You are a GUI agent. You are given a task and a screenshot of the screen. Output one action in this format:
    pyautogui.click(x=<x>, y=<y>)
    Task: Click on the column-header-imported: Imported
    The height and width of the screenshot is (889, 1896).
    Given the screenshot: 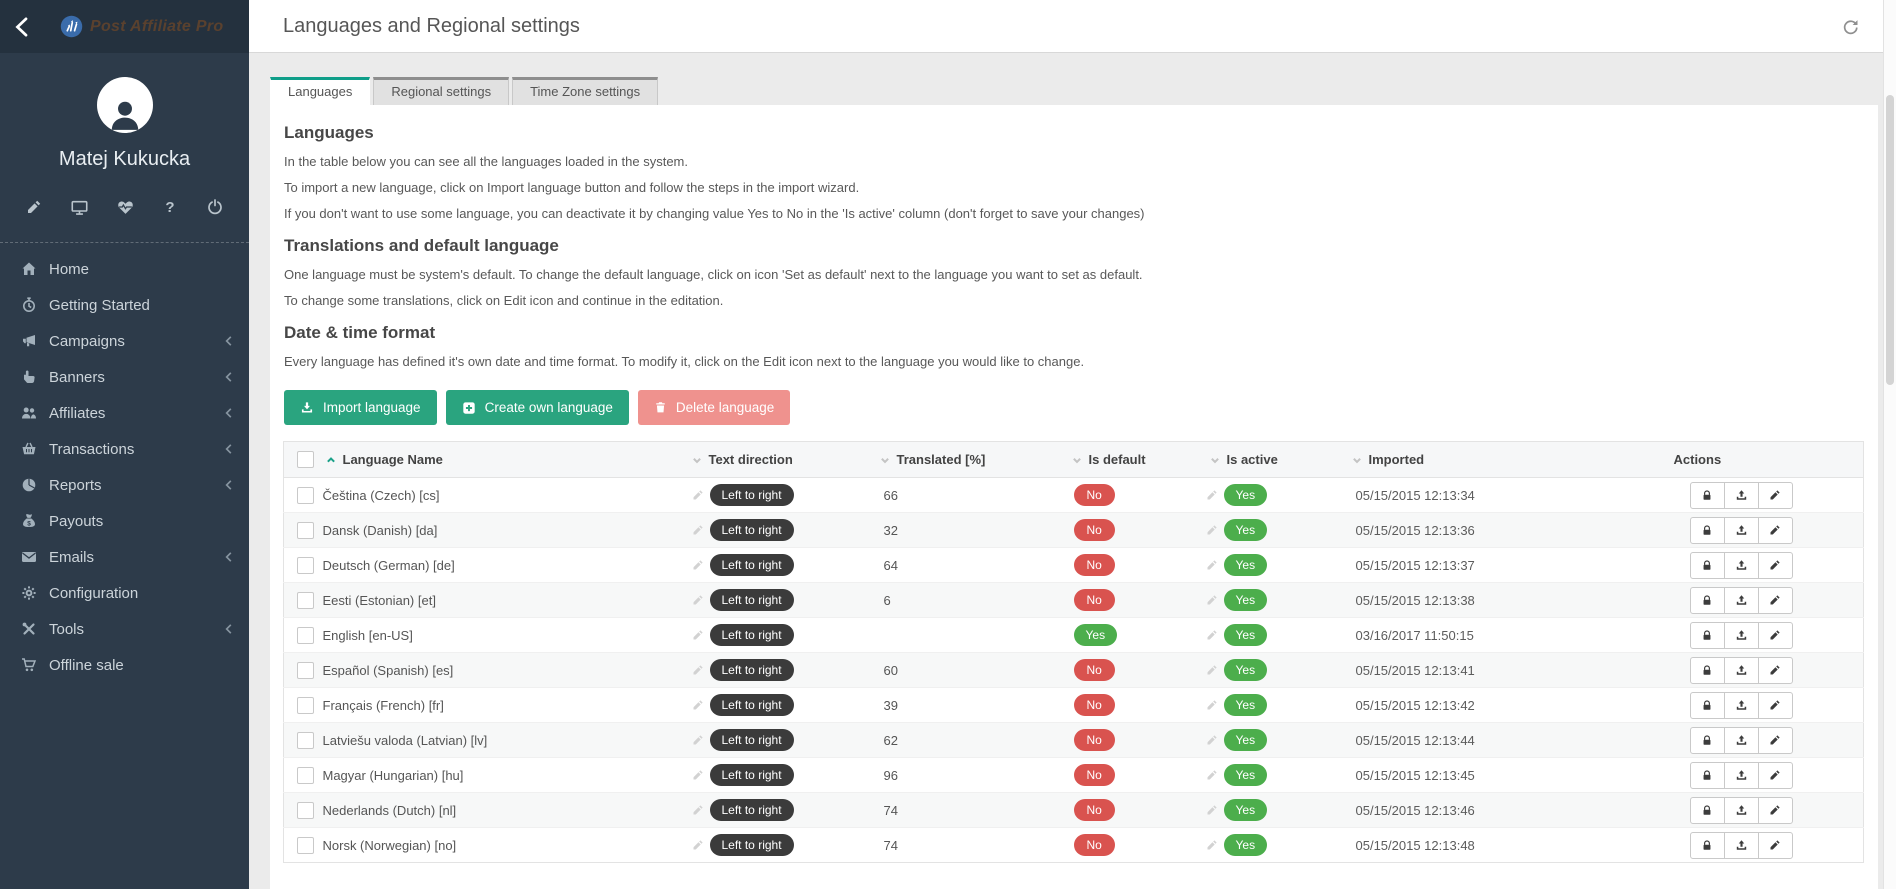 What is the action you would take?
    pyautogui.click(x=1500, y=459)
    